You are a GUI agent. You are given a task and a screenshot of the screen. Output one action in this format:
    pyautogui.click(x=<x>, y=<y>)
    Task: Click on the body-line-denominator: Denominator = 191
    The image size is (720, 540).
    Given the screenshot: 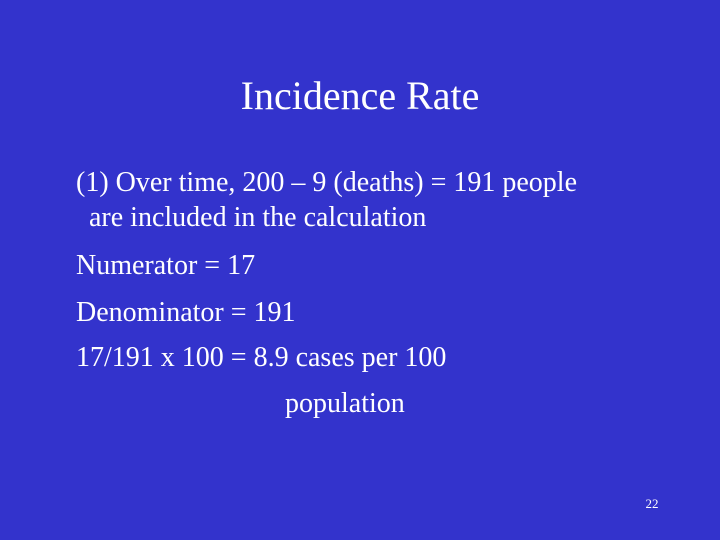 What is the action you would take?
    pyautogui.click(x=186, y=312)
    